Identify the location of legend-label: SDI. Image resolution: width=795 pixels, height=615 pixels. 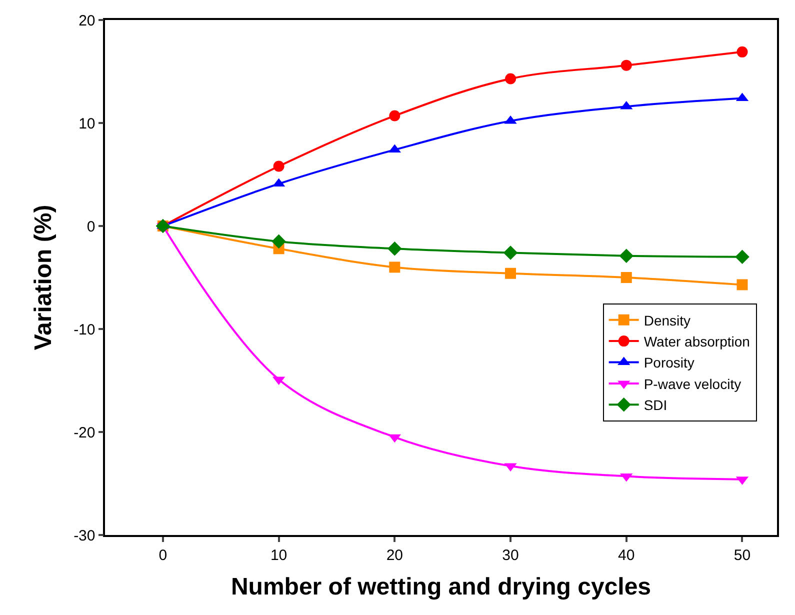
(656, 405).